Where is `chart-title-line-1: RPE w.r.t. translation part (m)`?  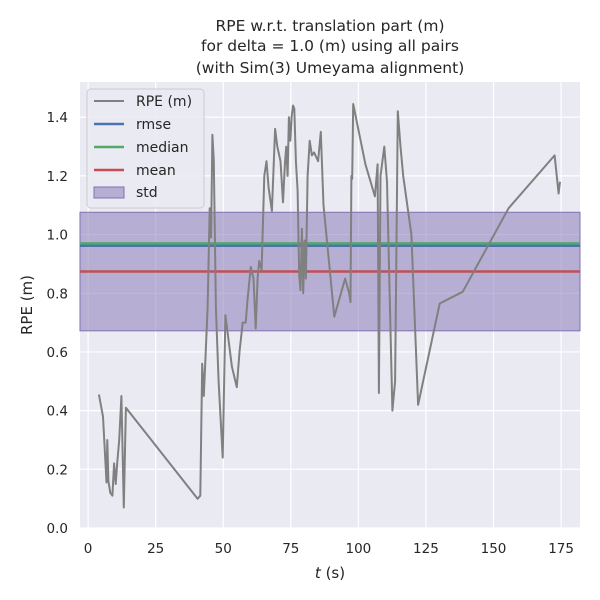
chart-title-line-1: RPE w.r.t. translation part (m) is located at coordinates (329, 26).